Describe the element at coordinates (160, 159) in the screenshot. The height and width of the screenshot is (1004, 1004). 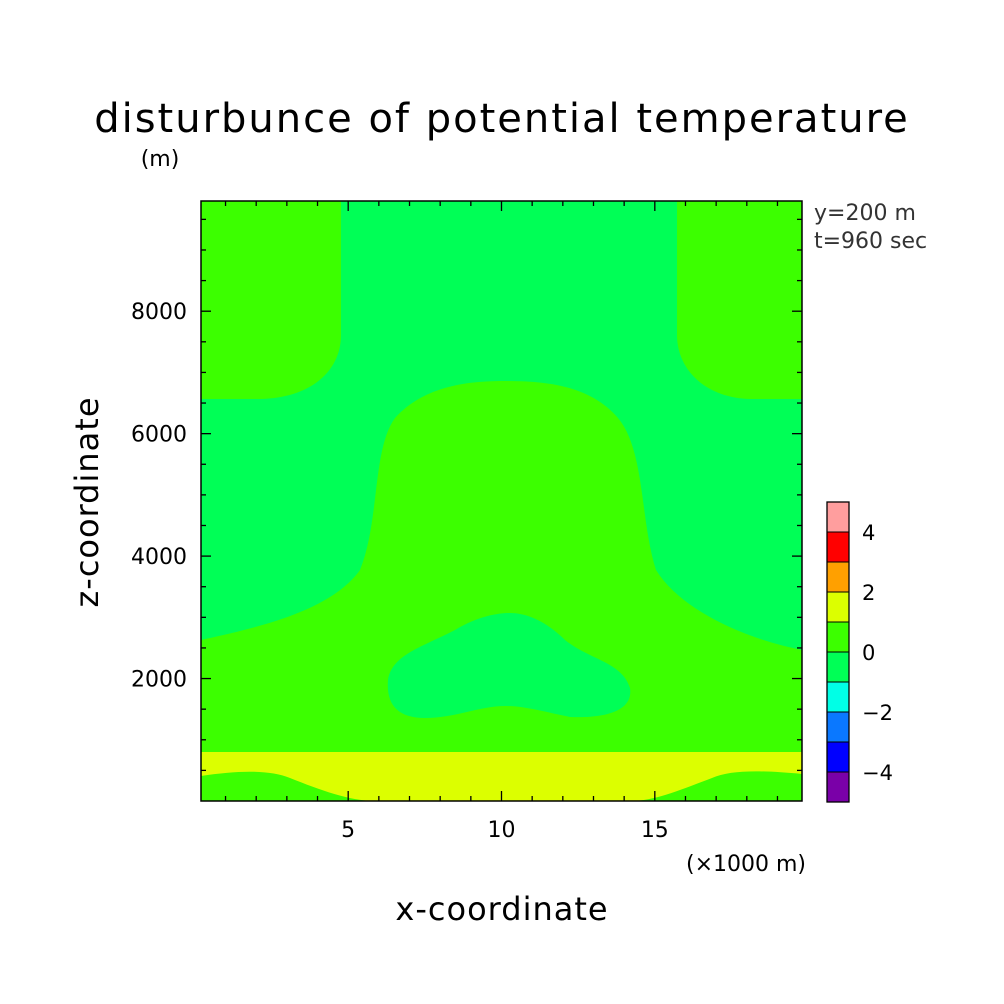
I see `title-unit: (m)` at that location.